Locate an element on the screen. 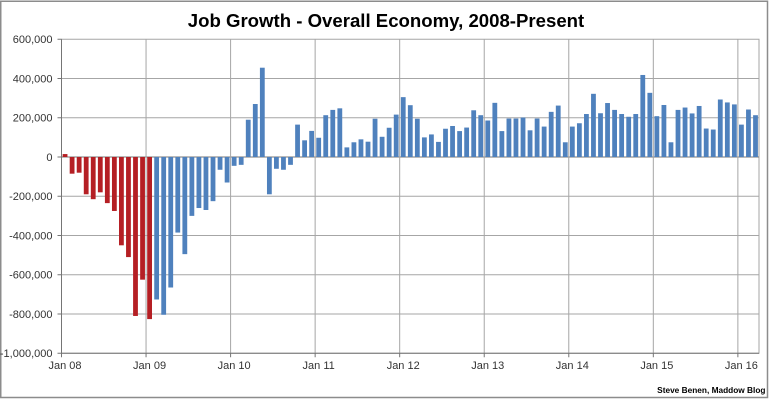 Image resolution: width=770 pixels, height=405 pixels. svg-text: Jan 13 is located at coordinates (487, 366).